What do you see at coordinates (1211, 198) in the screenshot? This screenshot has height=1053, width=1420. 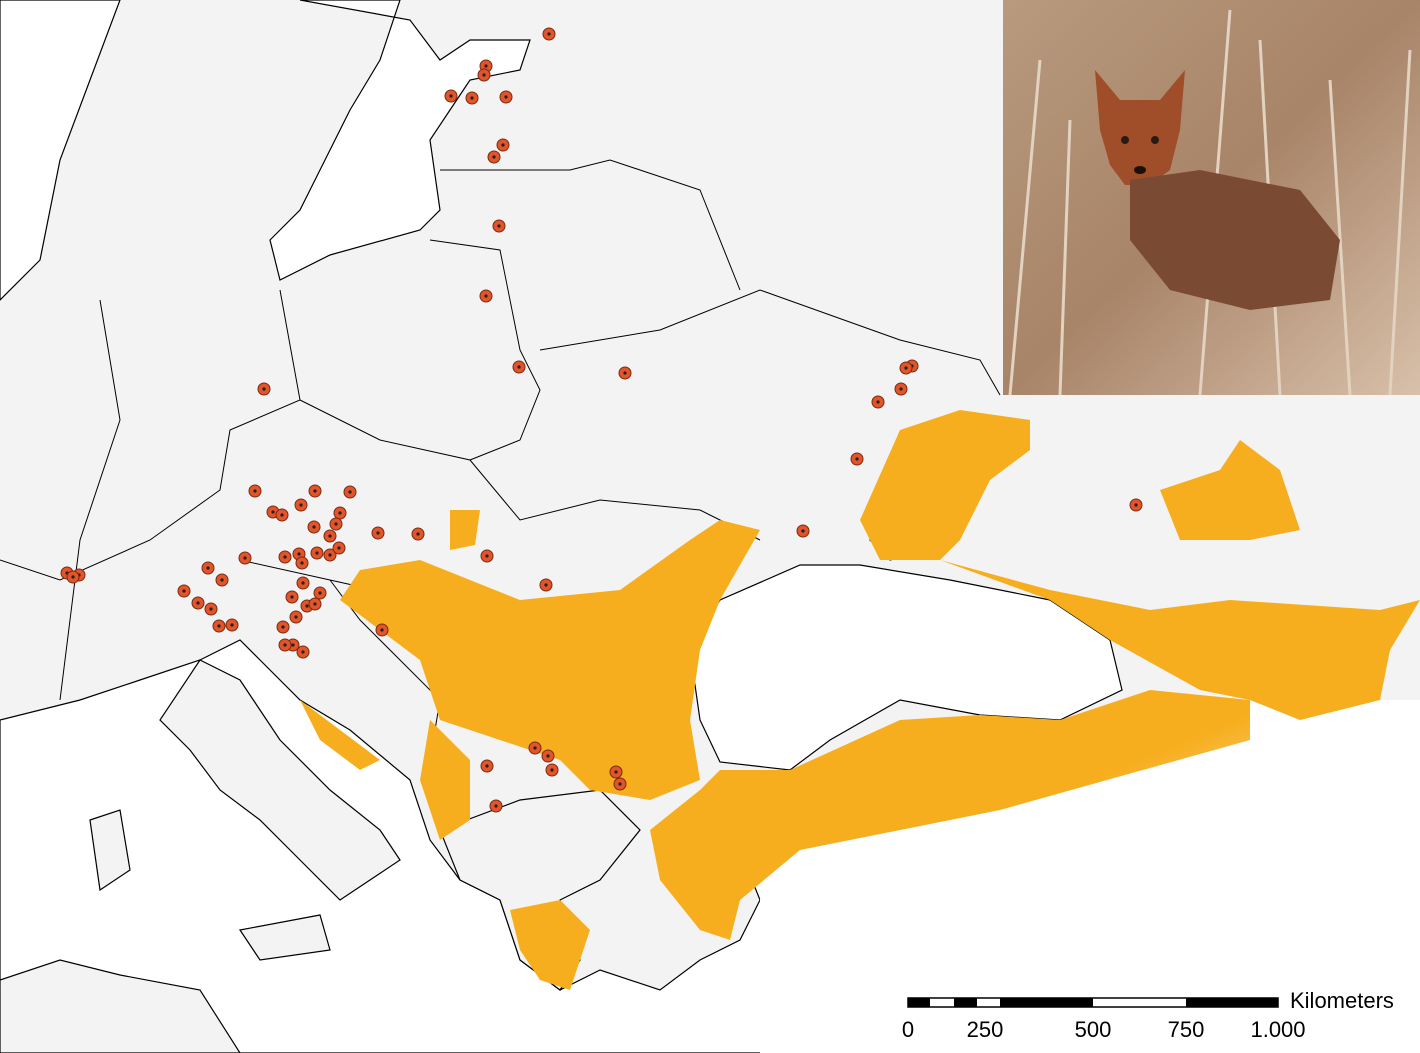 I see `photo-inset` at bounding box center [1211, 198].